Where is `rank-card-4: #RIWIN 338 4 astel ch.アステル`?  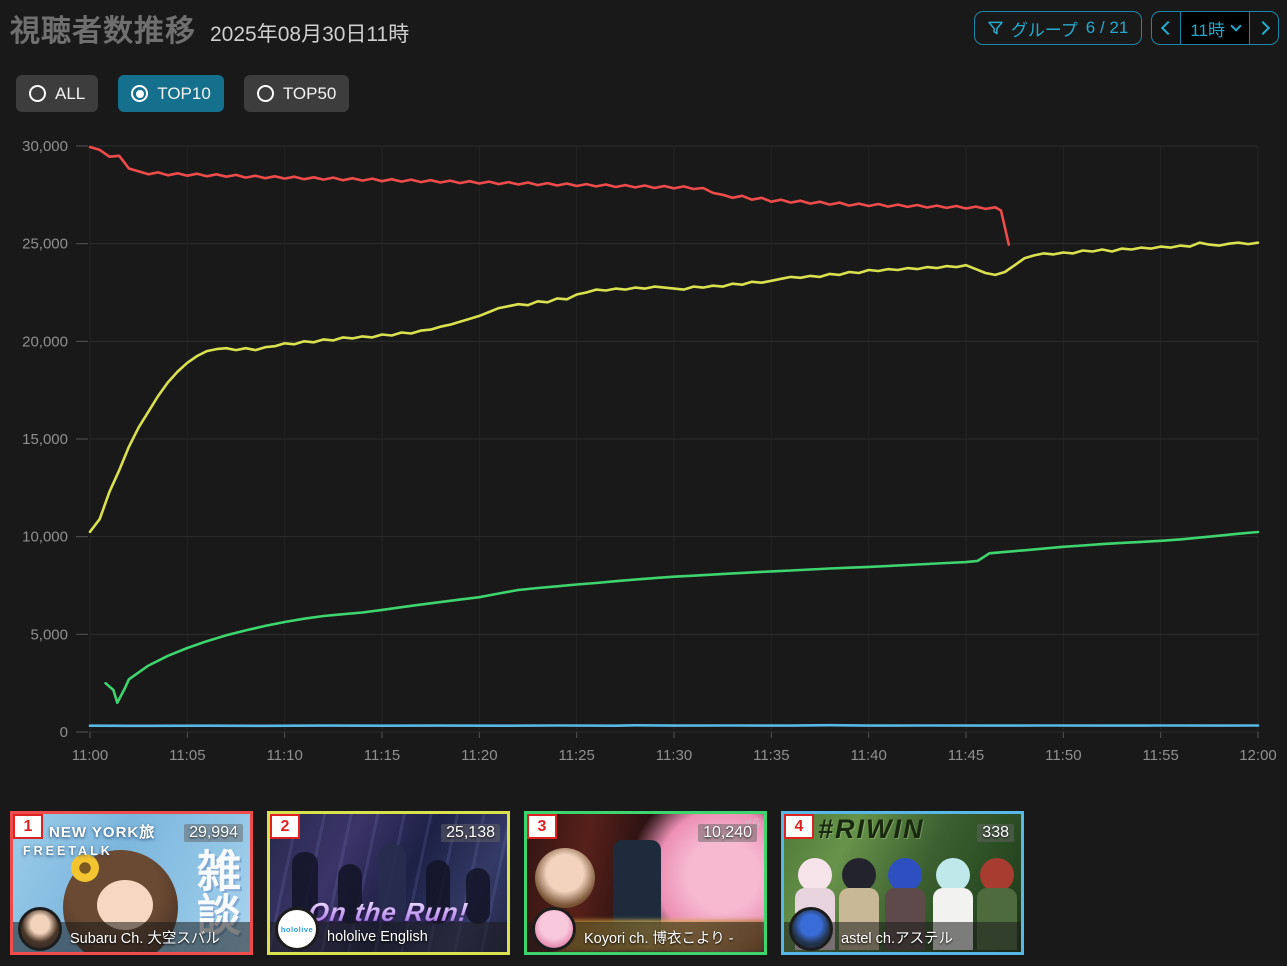 rank-card-4: #RIWIN 338 4 astel ch.アステル is located at coordinates (902, 883).